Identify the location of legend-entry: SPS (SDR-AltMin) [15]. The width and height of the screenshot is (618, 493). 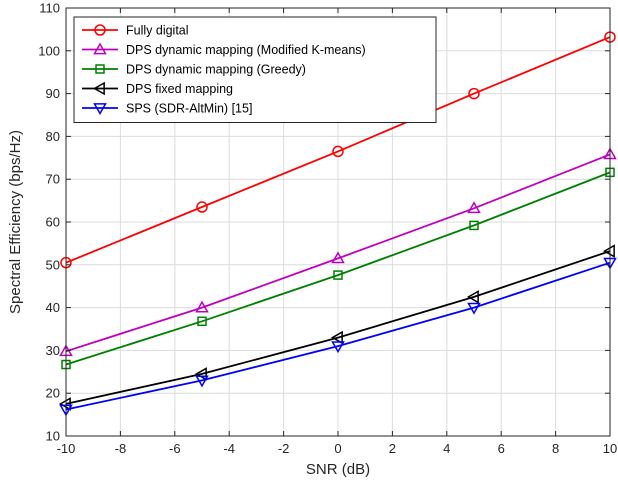
(167, 109).